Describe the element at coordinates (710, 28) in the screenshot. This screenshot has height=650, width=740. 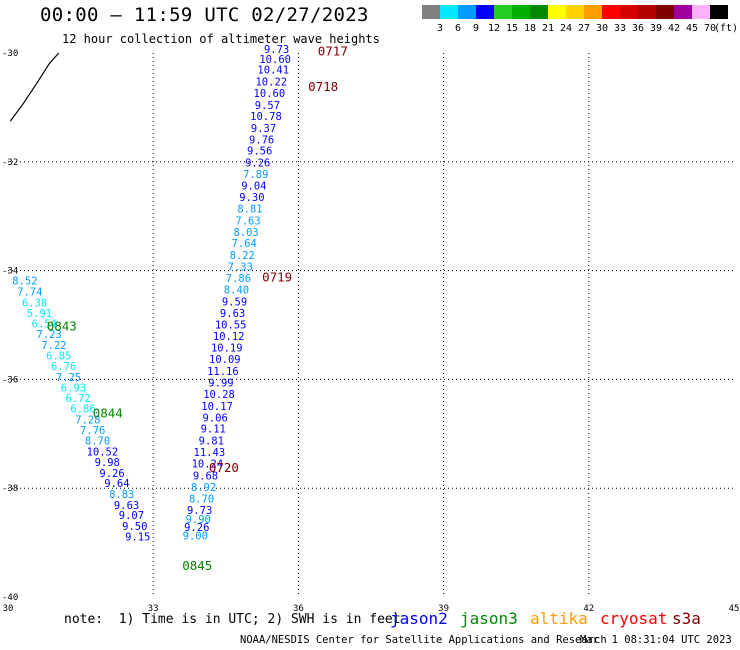
I see `legend-label: 70` at that location.